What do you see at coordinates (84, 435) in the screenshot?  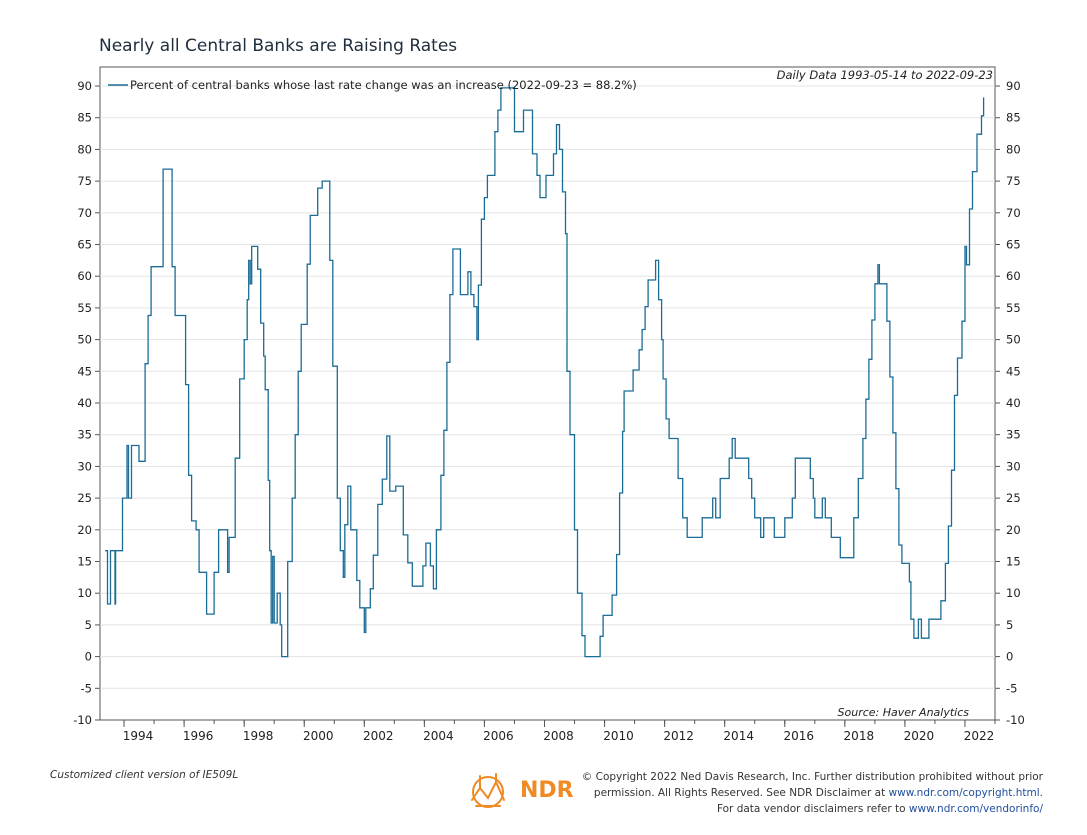 I see `y-tick-label-left: 35` at bounding box center [84, 435].